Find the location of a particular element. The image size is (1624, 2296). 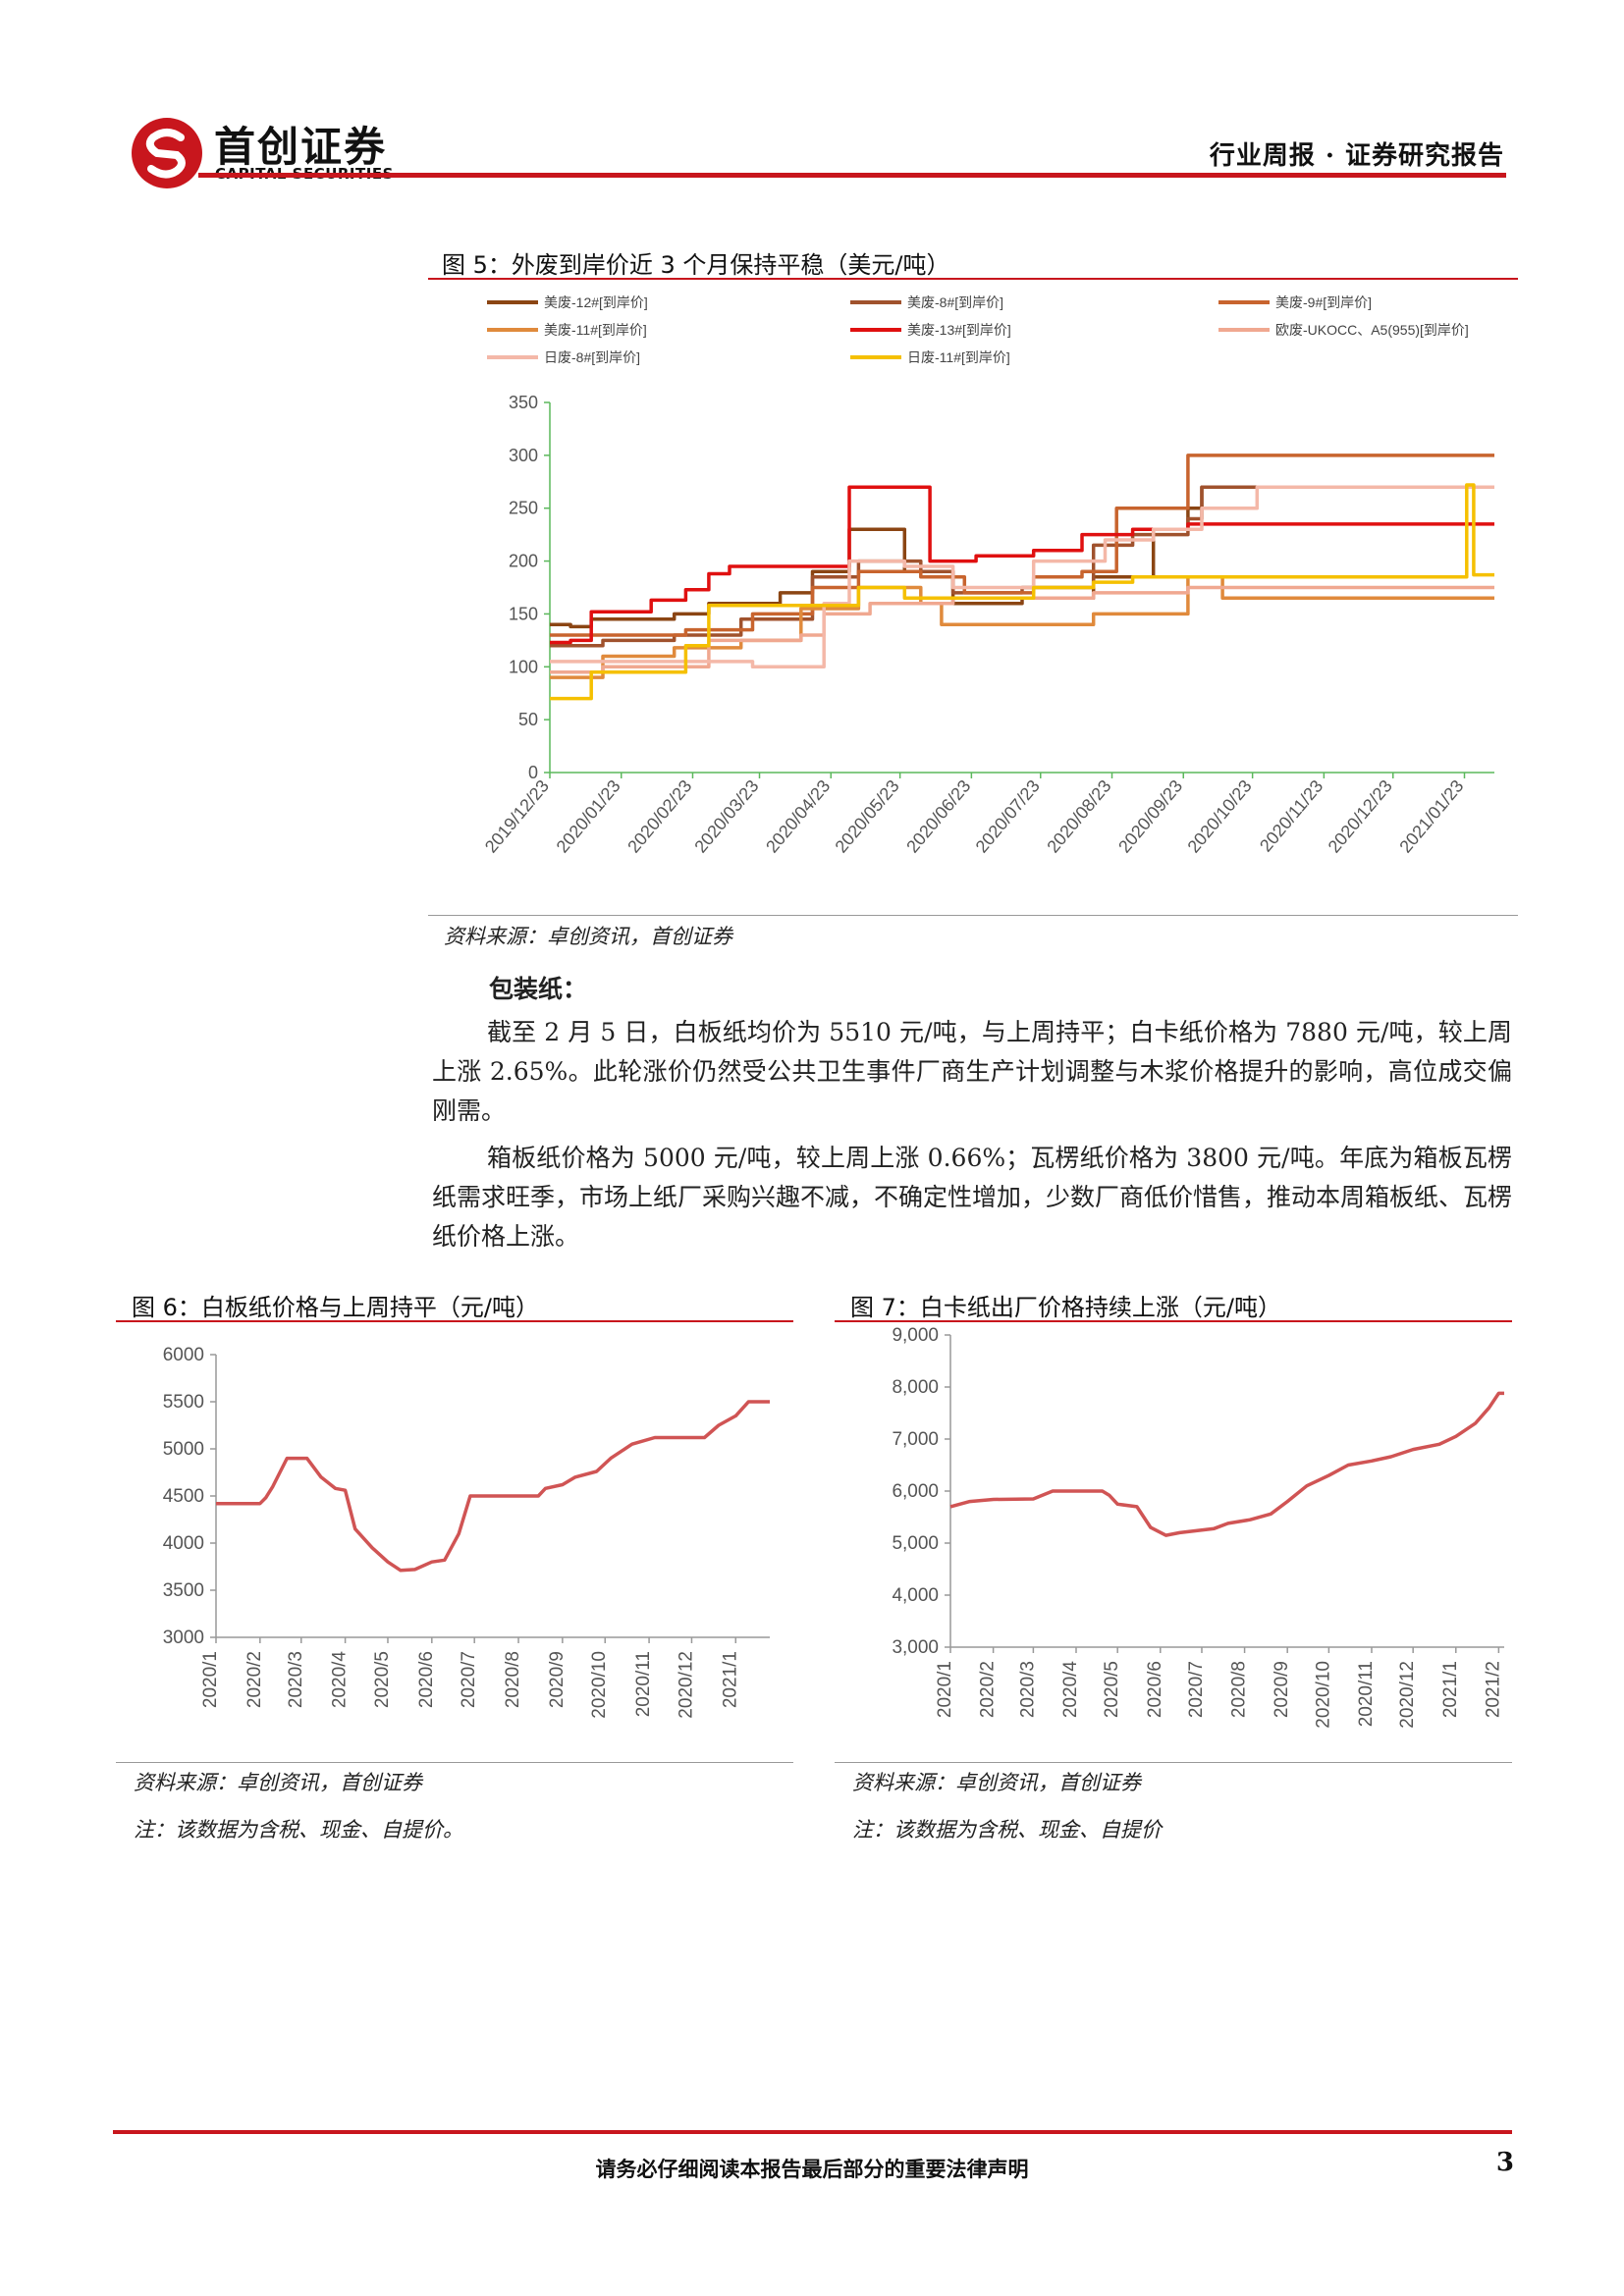

figure6-source: 资料来源：卓创资讯，首创证券 is located at coordinates (278, 1782).